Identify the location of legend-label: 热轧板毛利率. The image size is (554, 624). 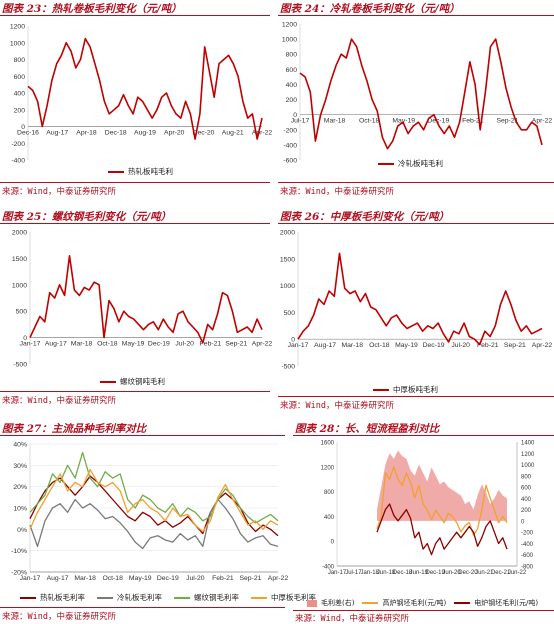
(62, 597).